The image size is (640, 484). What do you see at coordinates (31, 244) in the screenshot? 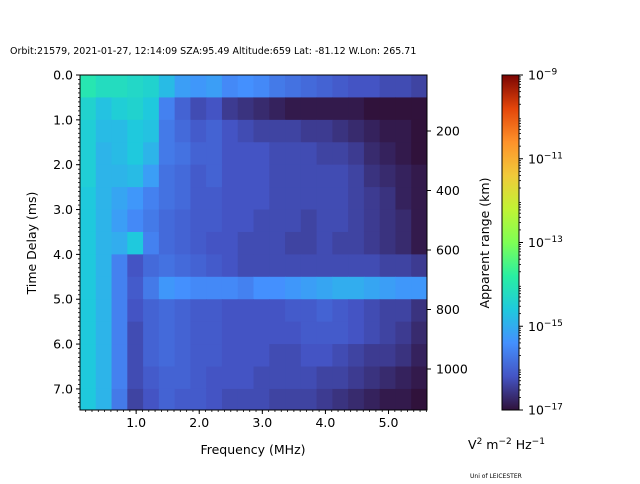
I see `y-axis-label: Time Delay (ms)` at bounding box center [31, 244].